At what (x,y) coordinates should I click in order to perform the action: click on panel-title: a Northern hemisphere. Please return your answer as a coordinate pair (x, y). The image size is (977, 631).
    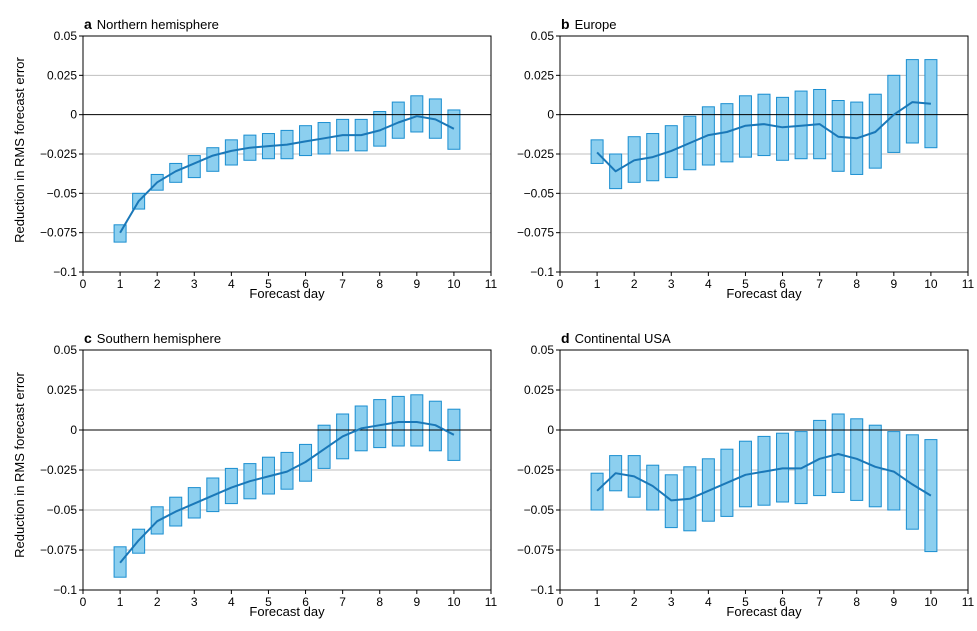
    Looking at the image, I should click on (151, 24).